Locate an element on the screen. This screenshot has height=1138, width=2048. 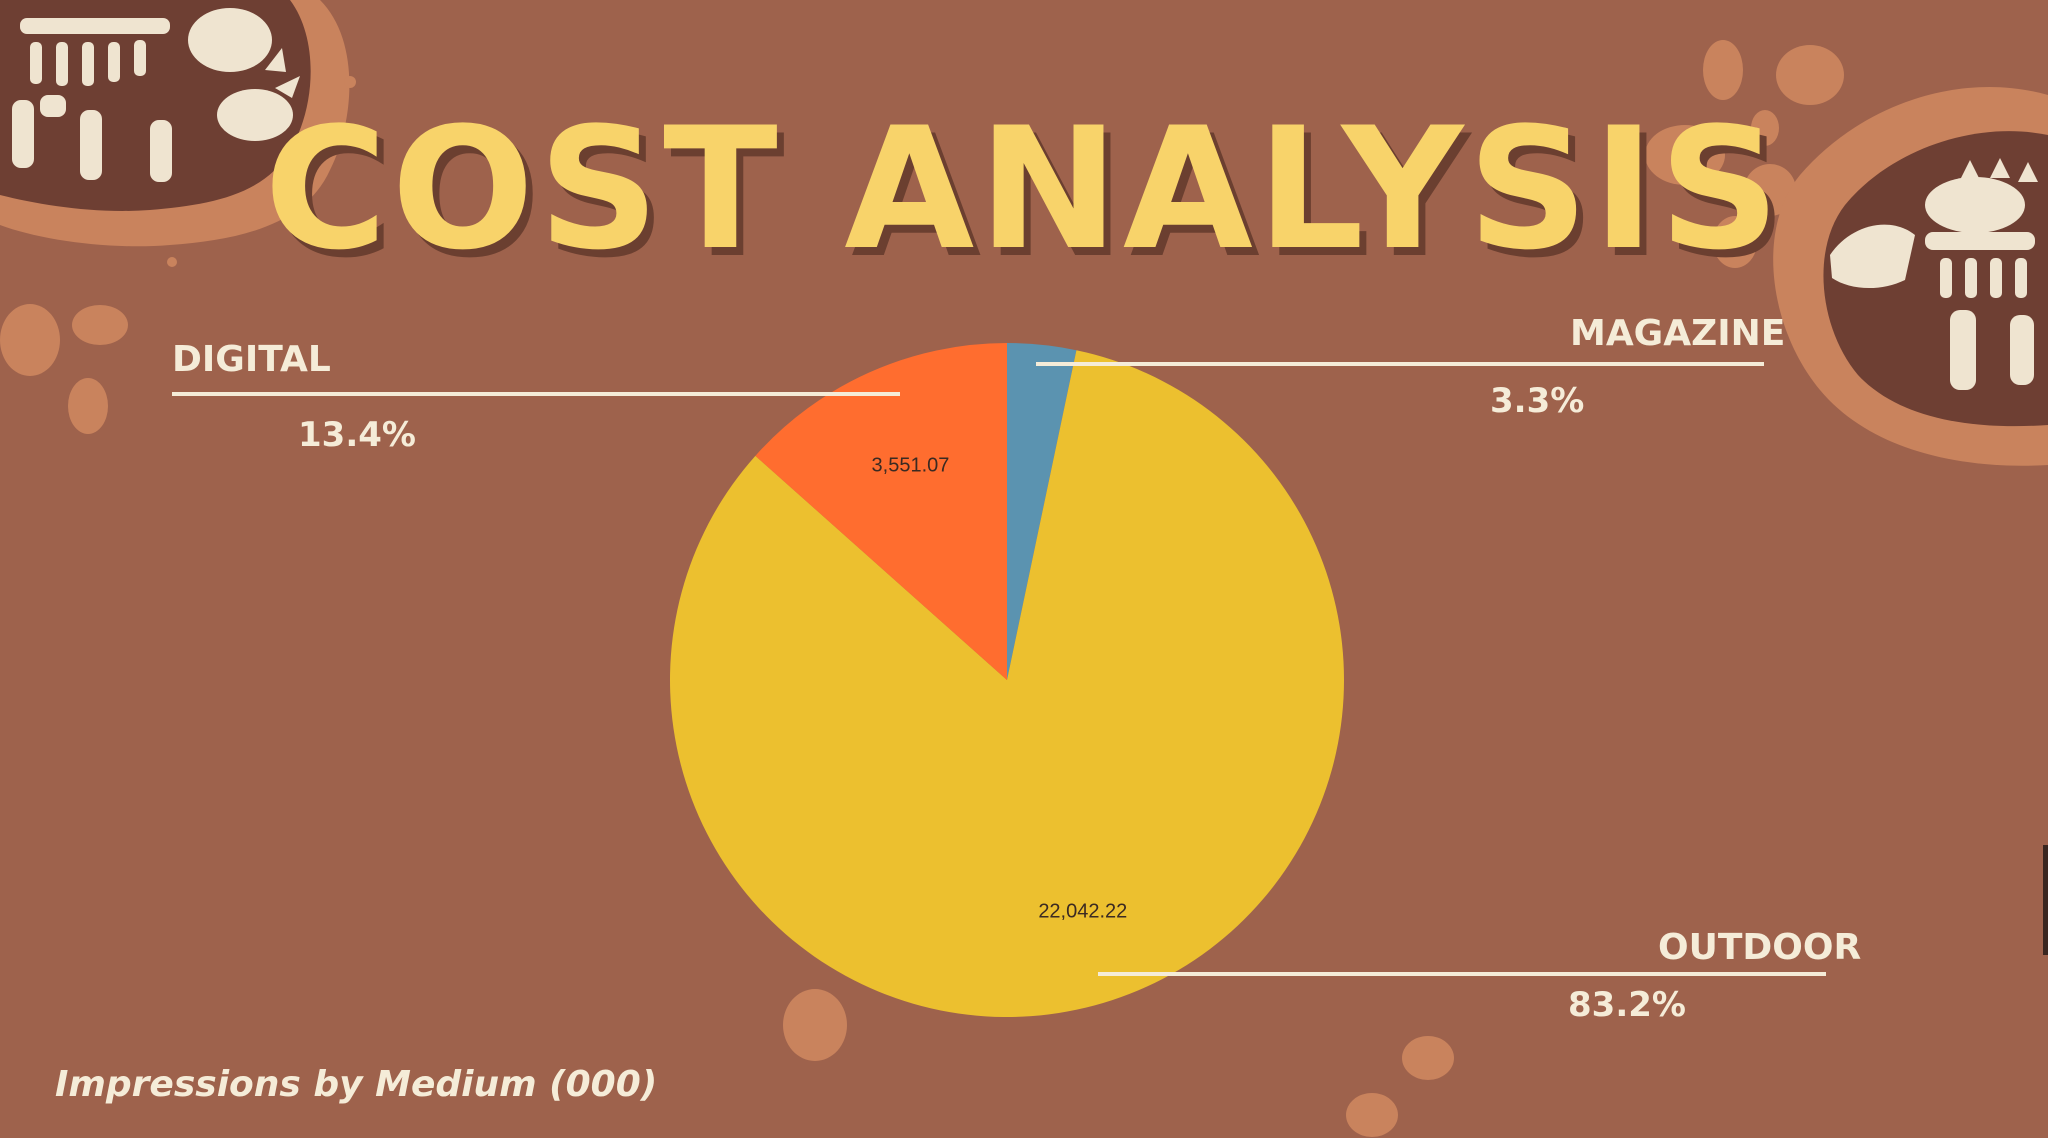
triceratops-fossil-icon is located at coordinates (175, 123).